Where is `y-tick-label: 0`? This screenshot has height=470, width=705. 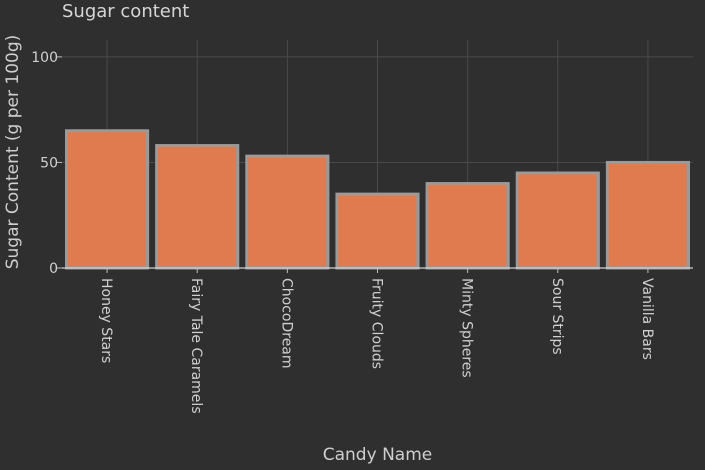 y-tick-label: 0 is located at coordinates (53, 269).